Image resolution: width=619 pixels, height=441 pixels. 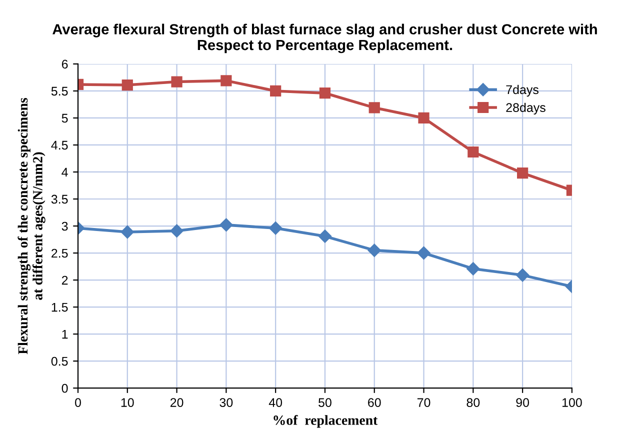 I want to click on x-tick-label: 70, so click(x=423, y=402).